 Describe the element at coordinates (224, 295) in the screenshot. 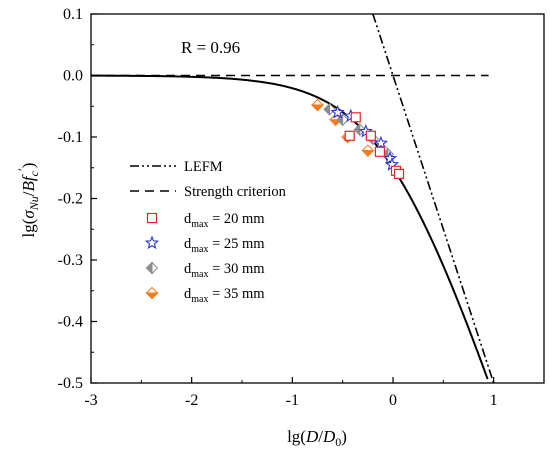

I see `legend-label: dmax = 35 mm` at that location.